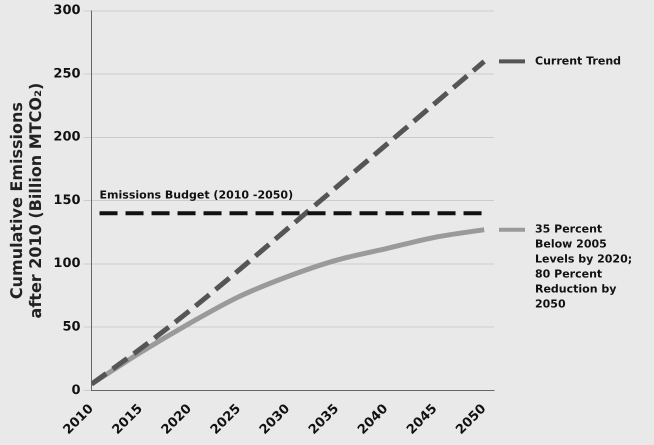 Image resolution: width=654 pixels, height=445 pixels. What do you see at coordinates (67, 264) in the screenshot?
I see `y-tick-label: 100` at bounding box center [67, 264].